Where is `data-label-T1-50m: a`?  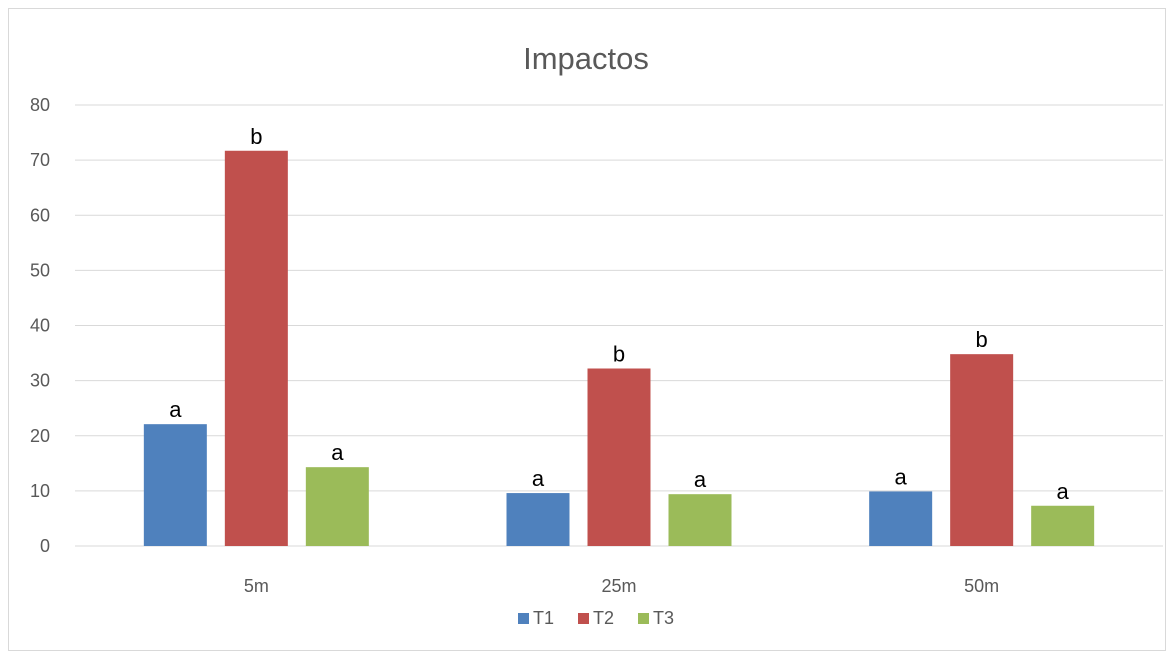
data-label-T1-50m: a is located at coordinates (901, 476).